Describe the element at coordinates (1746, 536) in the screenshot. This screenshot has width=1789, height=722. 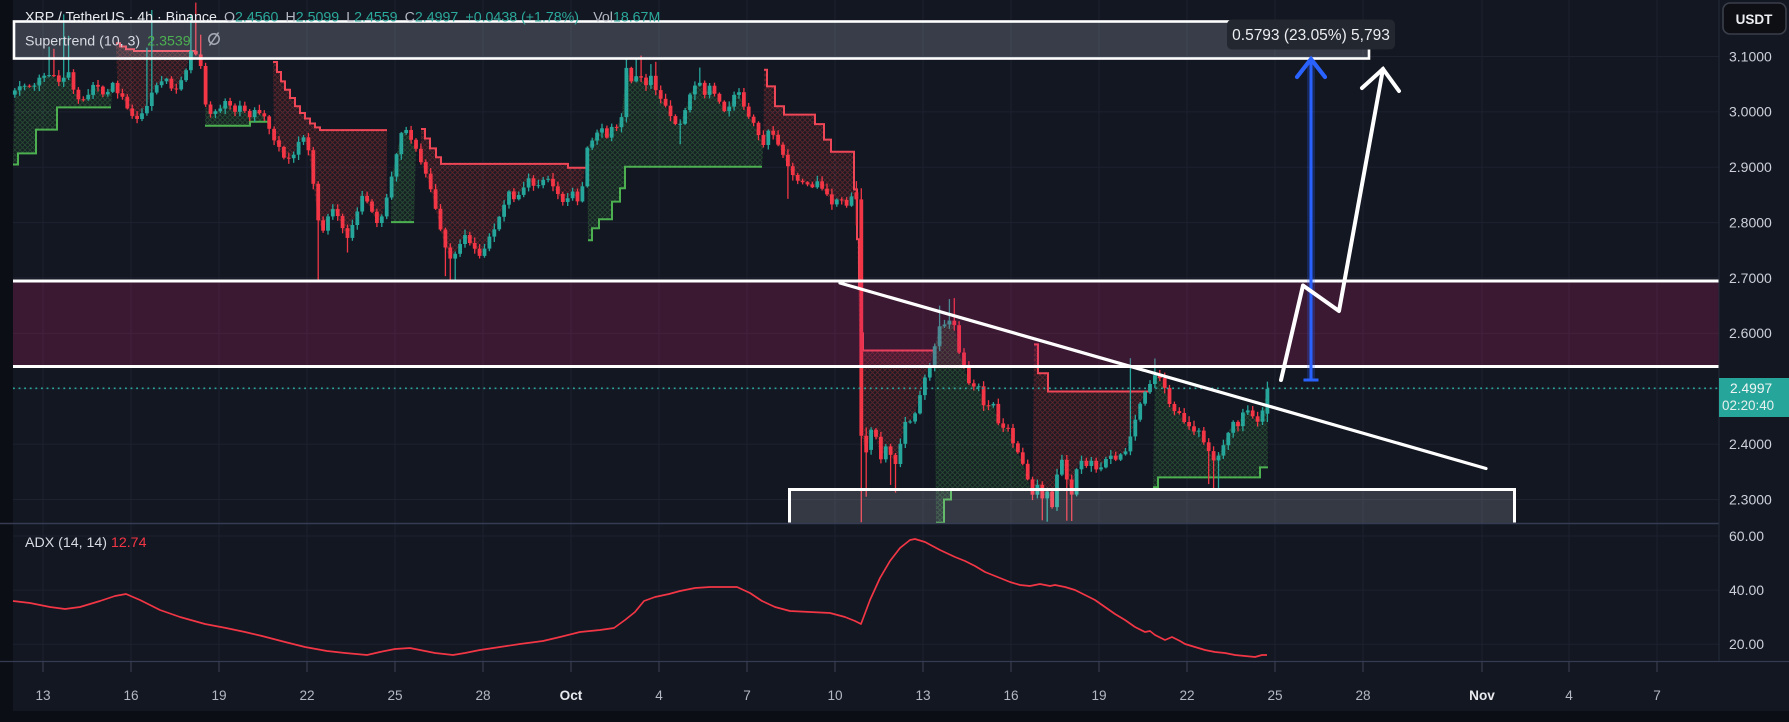
I see `svg-text: 60.00` at that location.